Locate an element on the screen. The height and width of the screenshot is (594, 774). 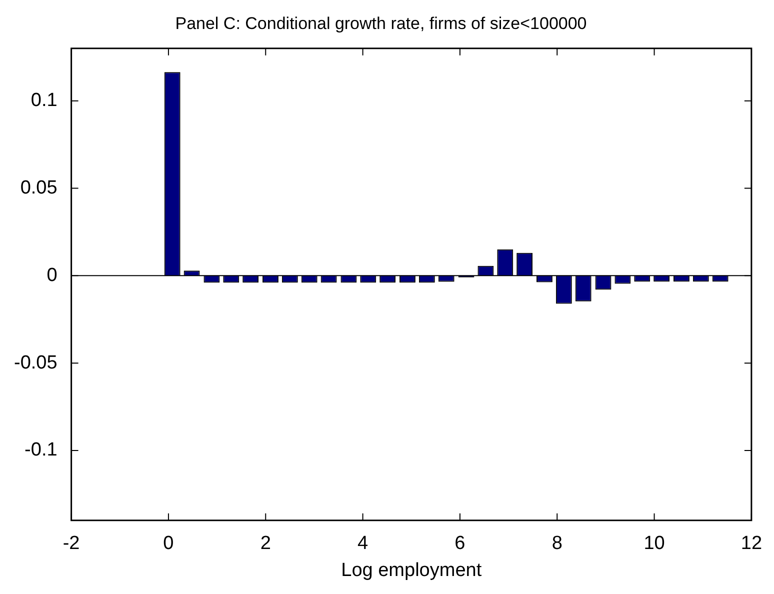
x-tick-label: 4 is located at coordinates (363, 543).